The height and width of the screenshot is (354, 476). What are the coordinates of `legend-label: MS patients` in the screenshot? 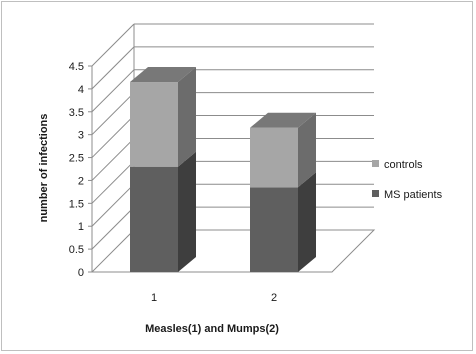 It's located at (413, 195).